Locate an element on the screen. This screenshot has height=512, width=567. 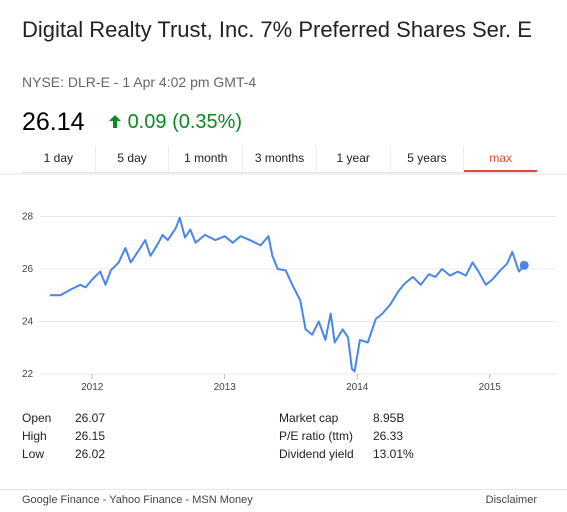
stat-value: 8.95B is located at coordinates (389, 418).